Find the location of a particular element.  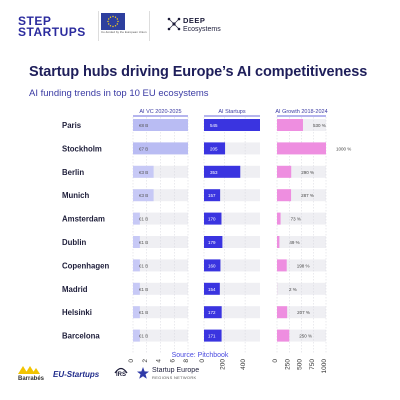

eu-logo-frame is located at coordinates (124, 26).